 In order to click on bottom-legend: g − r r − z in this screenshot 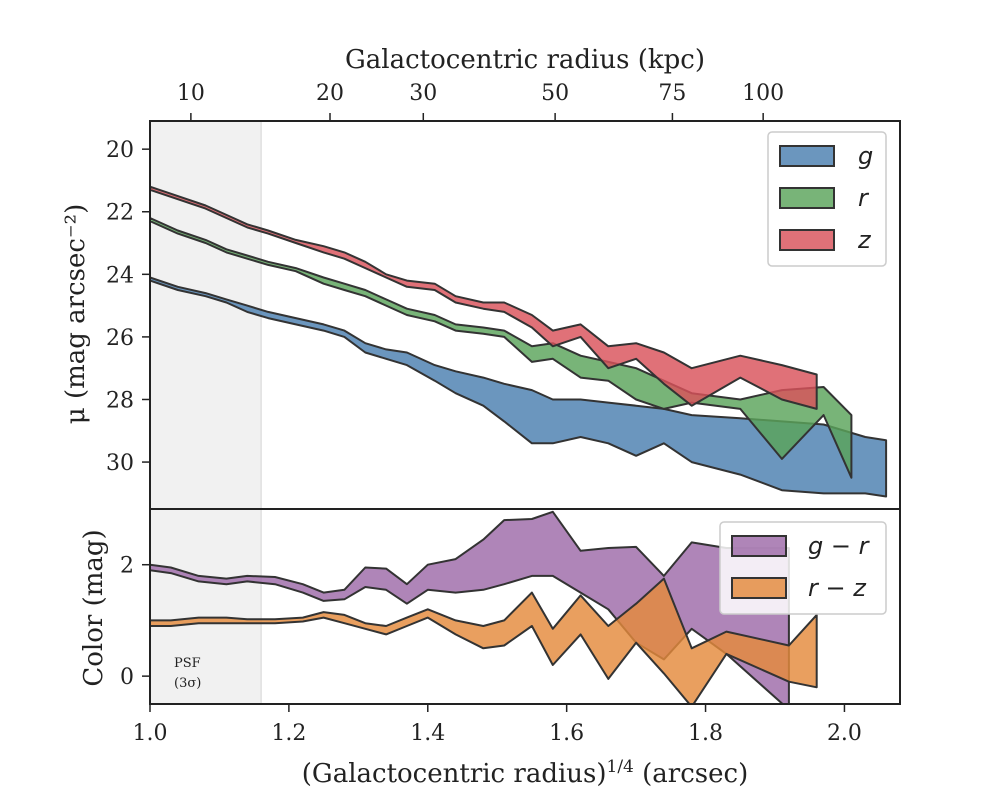, I will do `click(803, 568)`.